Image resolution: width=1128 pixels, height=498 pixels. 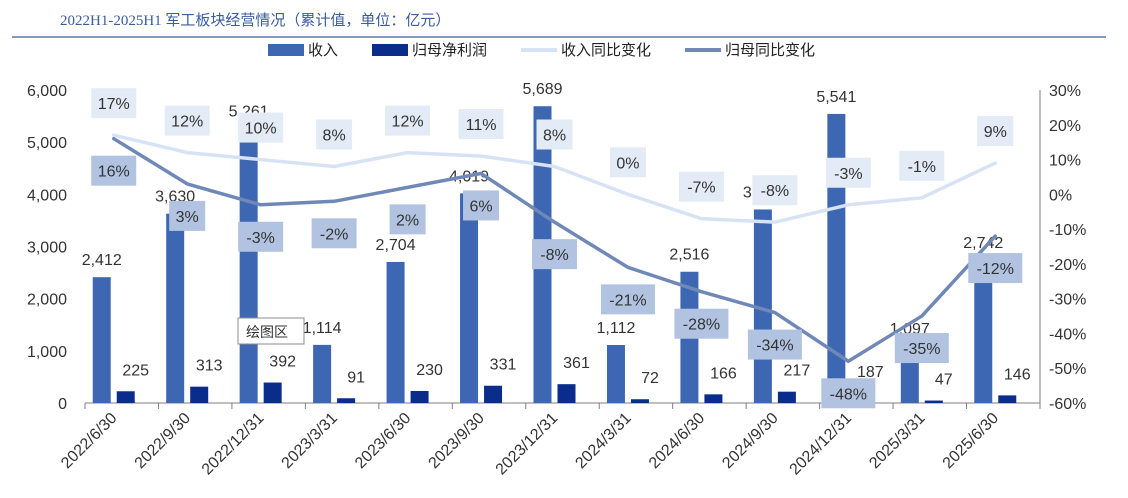 What do you see at coordinates (1067, 300) in the screenshot?
I see `right-y-tick-label: -30%` at bounding box center [1067, 300].